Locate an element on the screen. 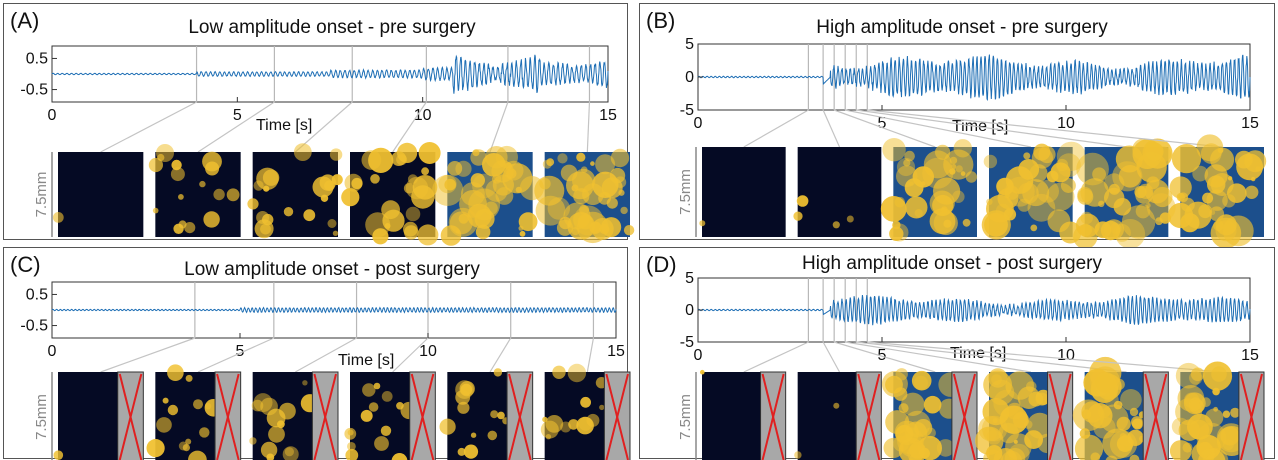 This screenshot has height=460, width=1278. x-tick-label: 10 is located at coordinates (428, 351).